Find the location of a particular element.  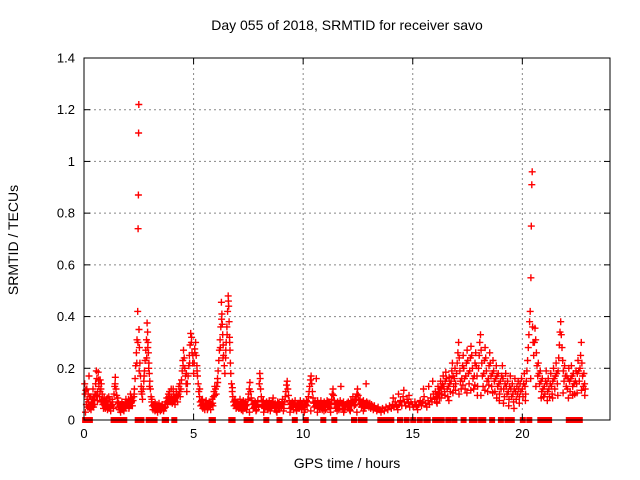

y-tick-label: 0.8 is located at coordinates (66, 213).